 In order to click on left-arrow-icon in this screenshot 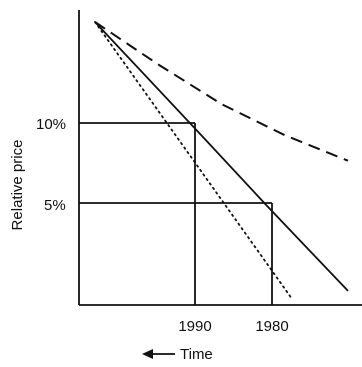, I will do `click(158, 354)`.